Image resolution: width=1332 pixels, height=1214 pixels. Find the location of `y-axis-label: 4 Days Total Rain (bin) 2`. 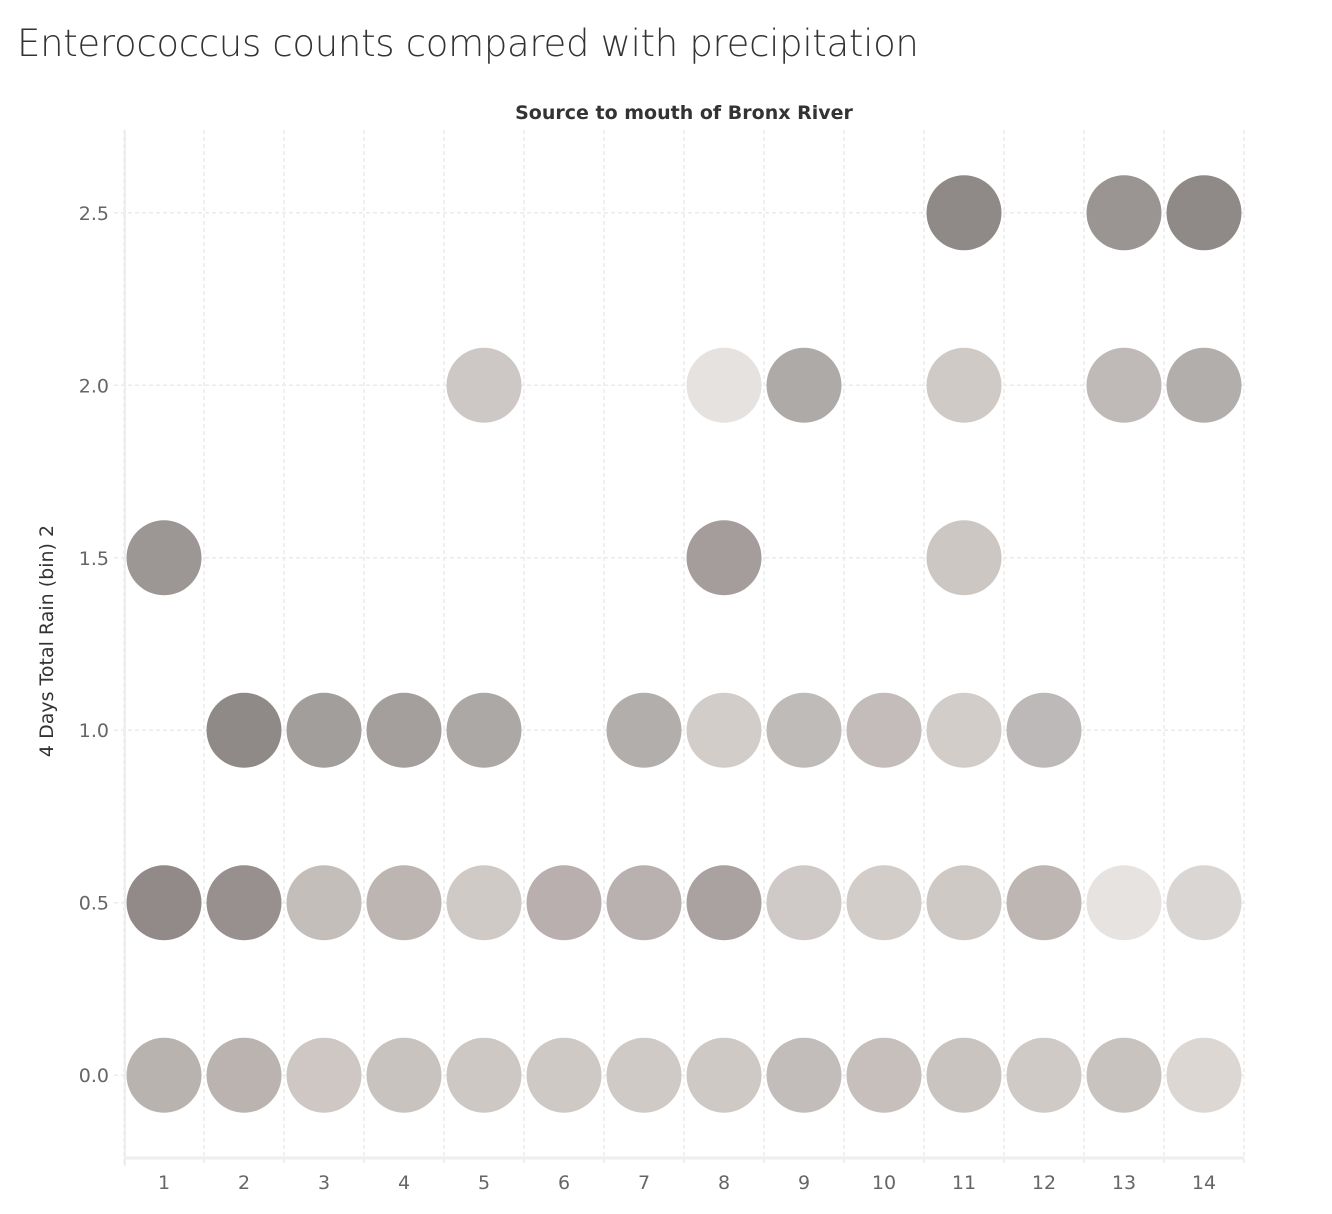

y-axis-label: 4 Days Total Rain (bin) 2 is located at coordinates (47, 641).